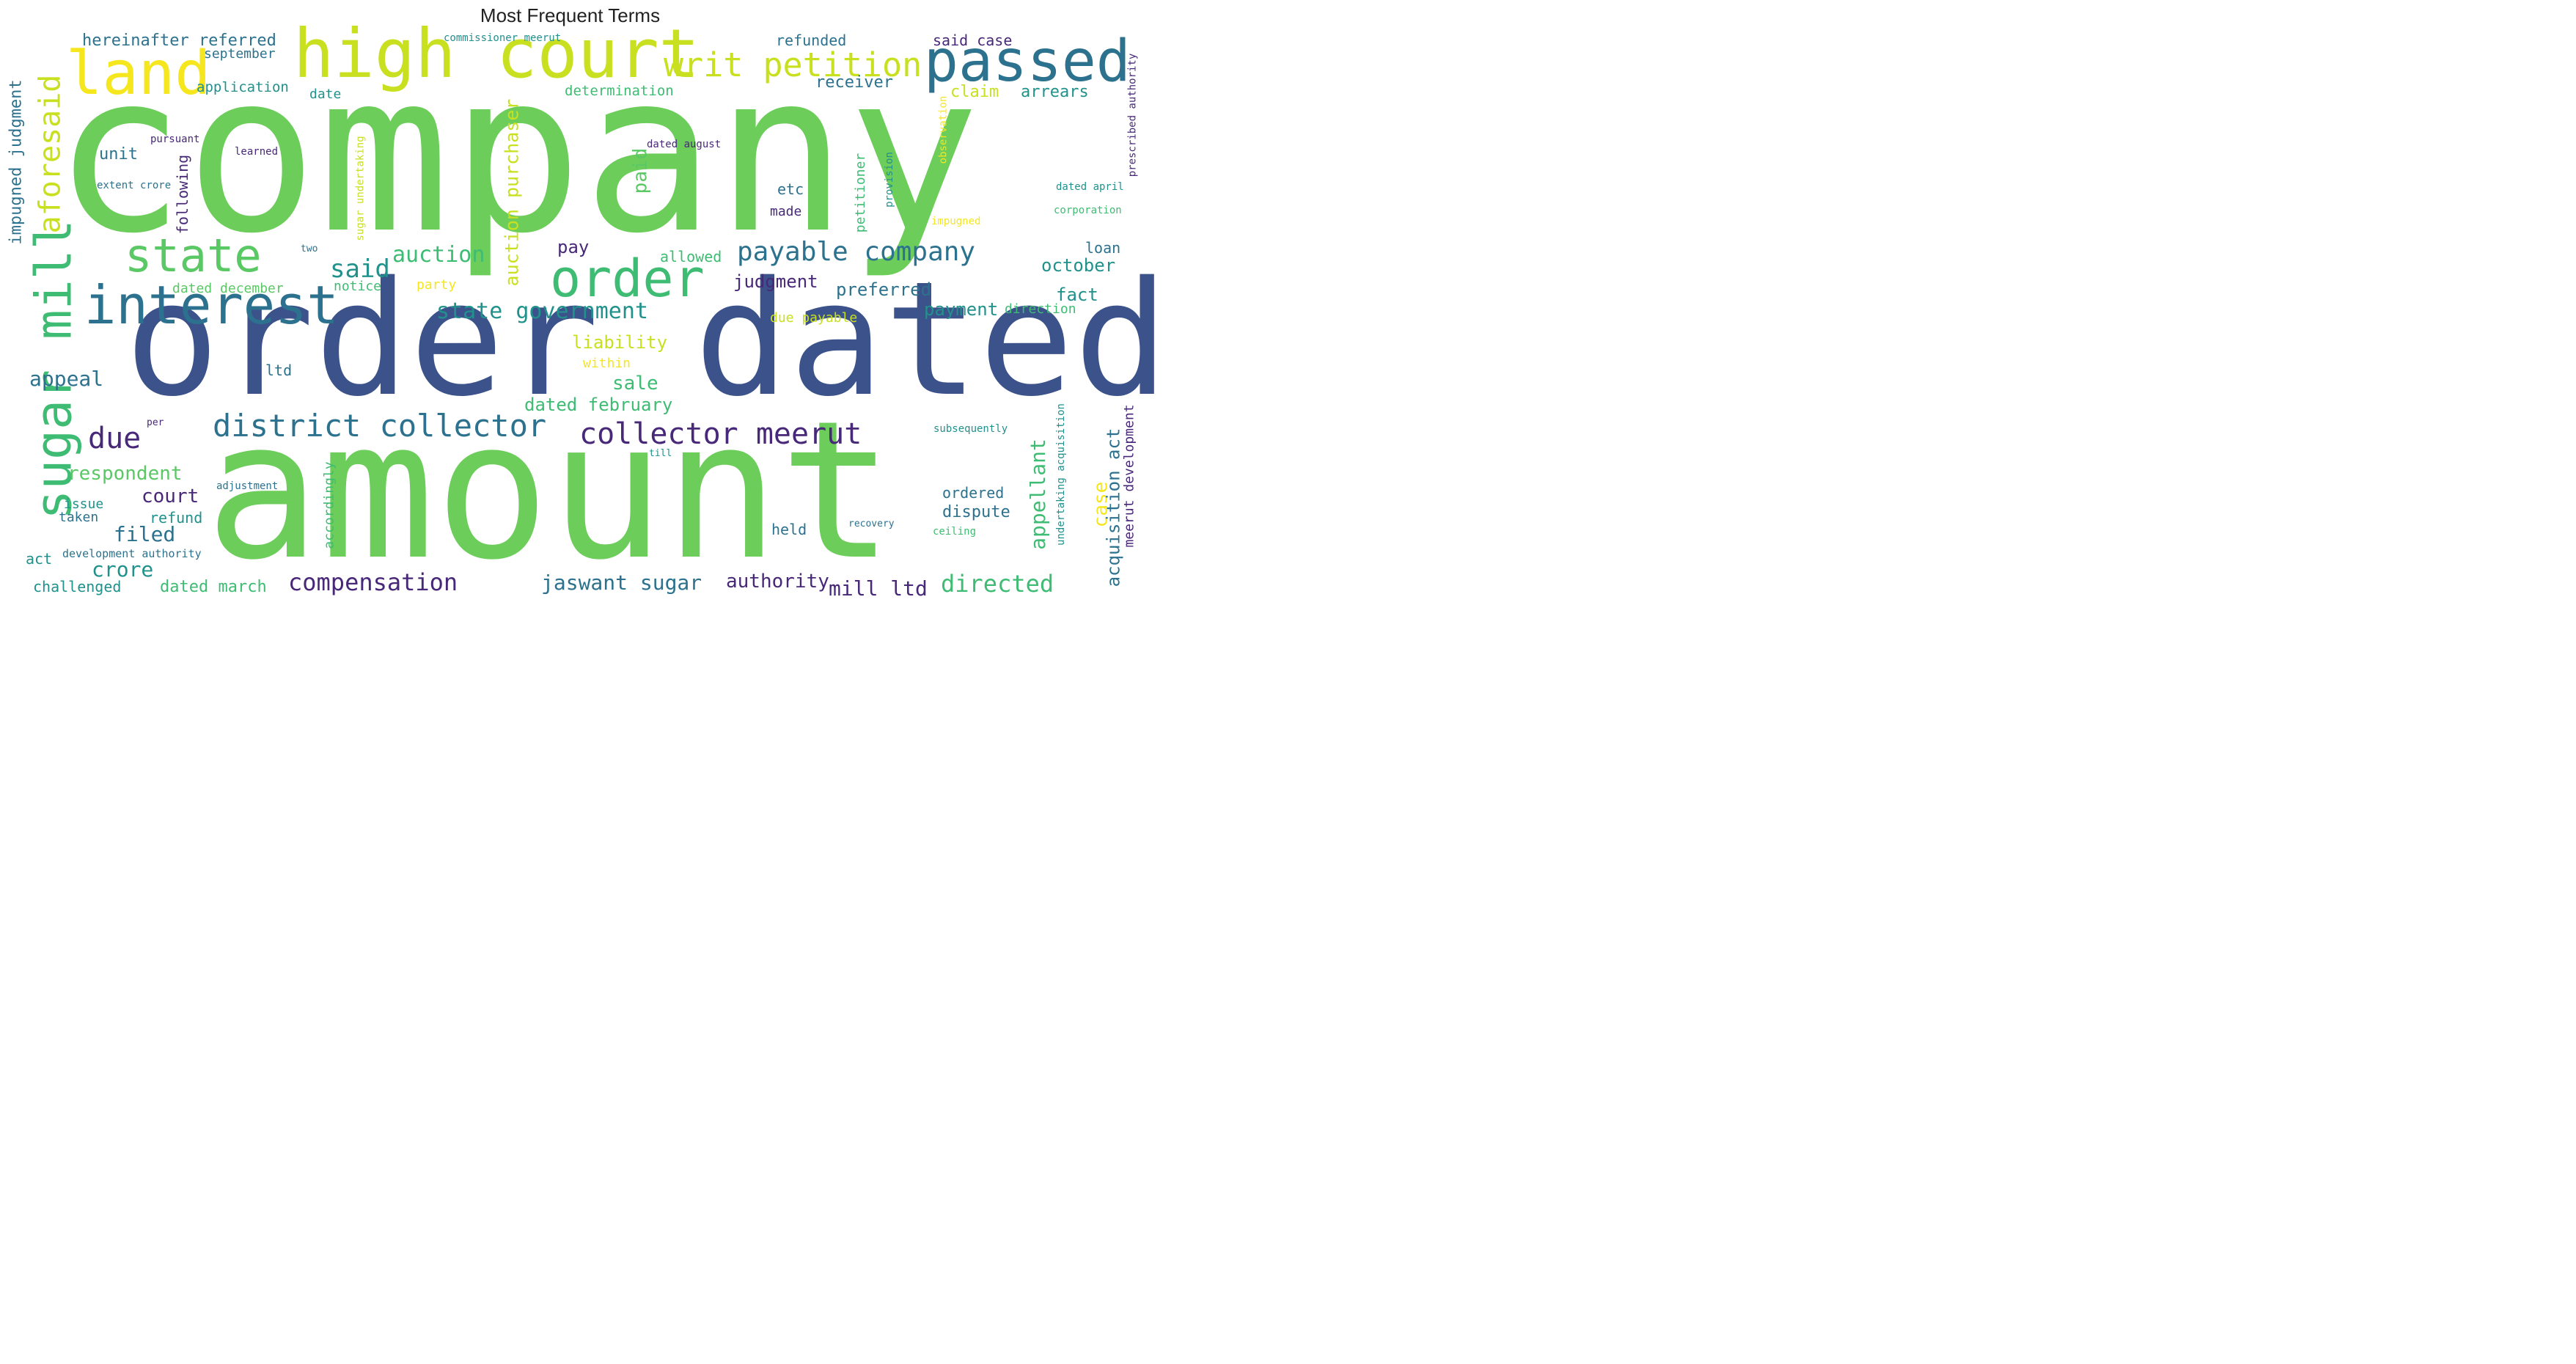 The width and height of the screenshot is (2576, 1364). What do you see at coordinates (156, 422) in the screenshot?
I see `word-per: per` at bounding box center [156, 422].